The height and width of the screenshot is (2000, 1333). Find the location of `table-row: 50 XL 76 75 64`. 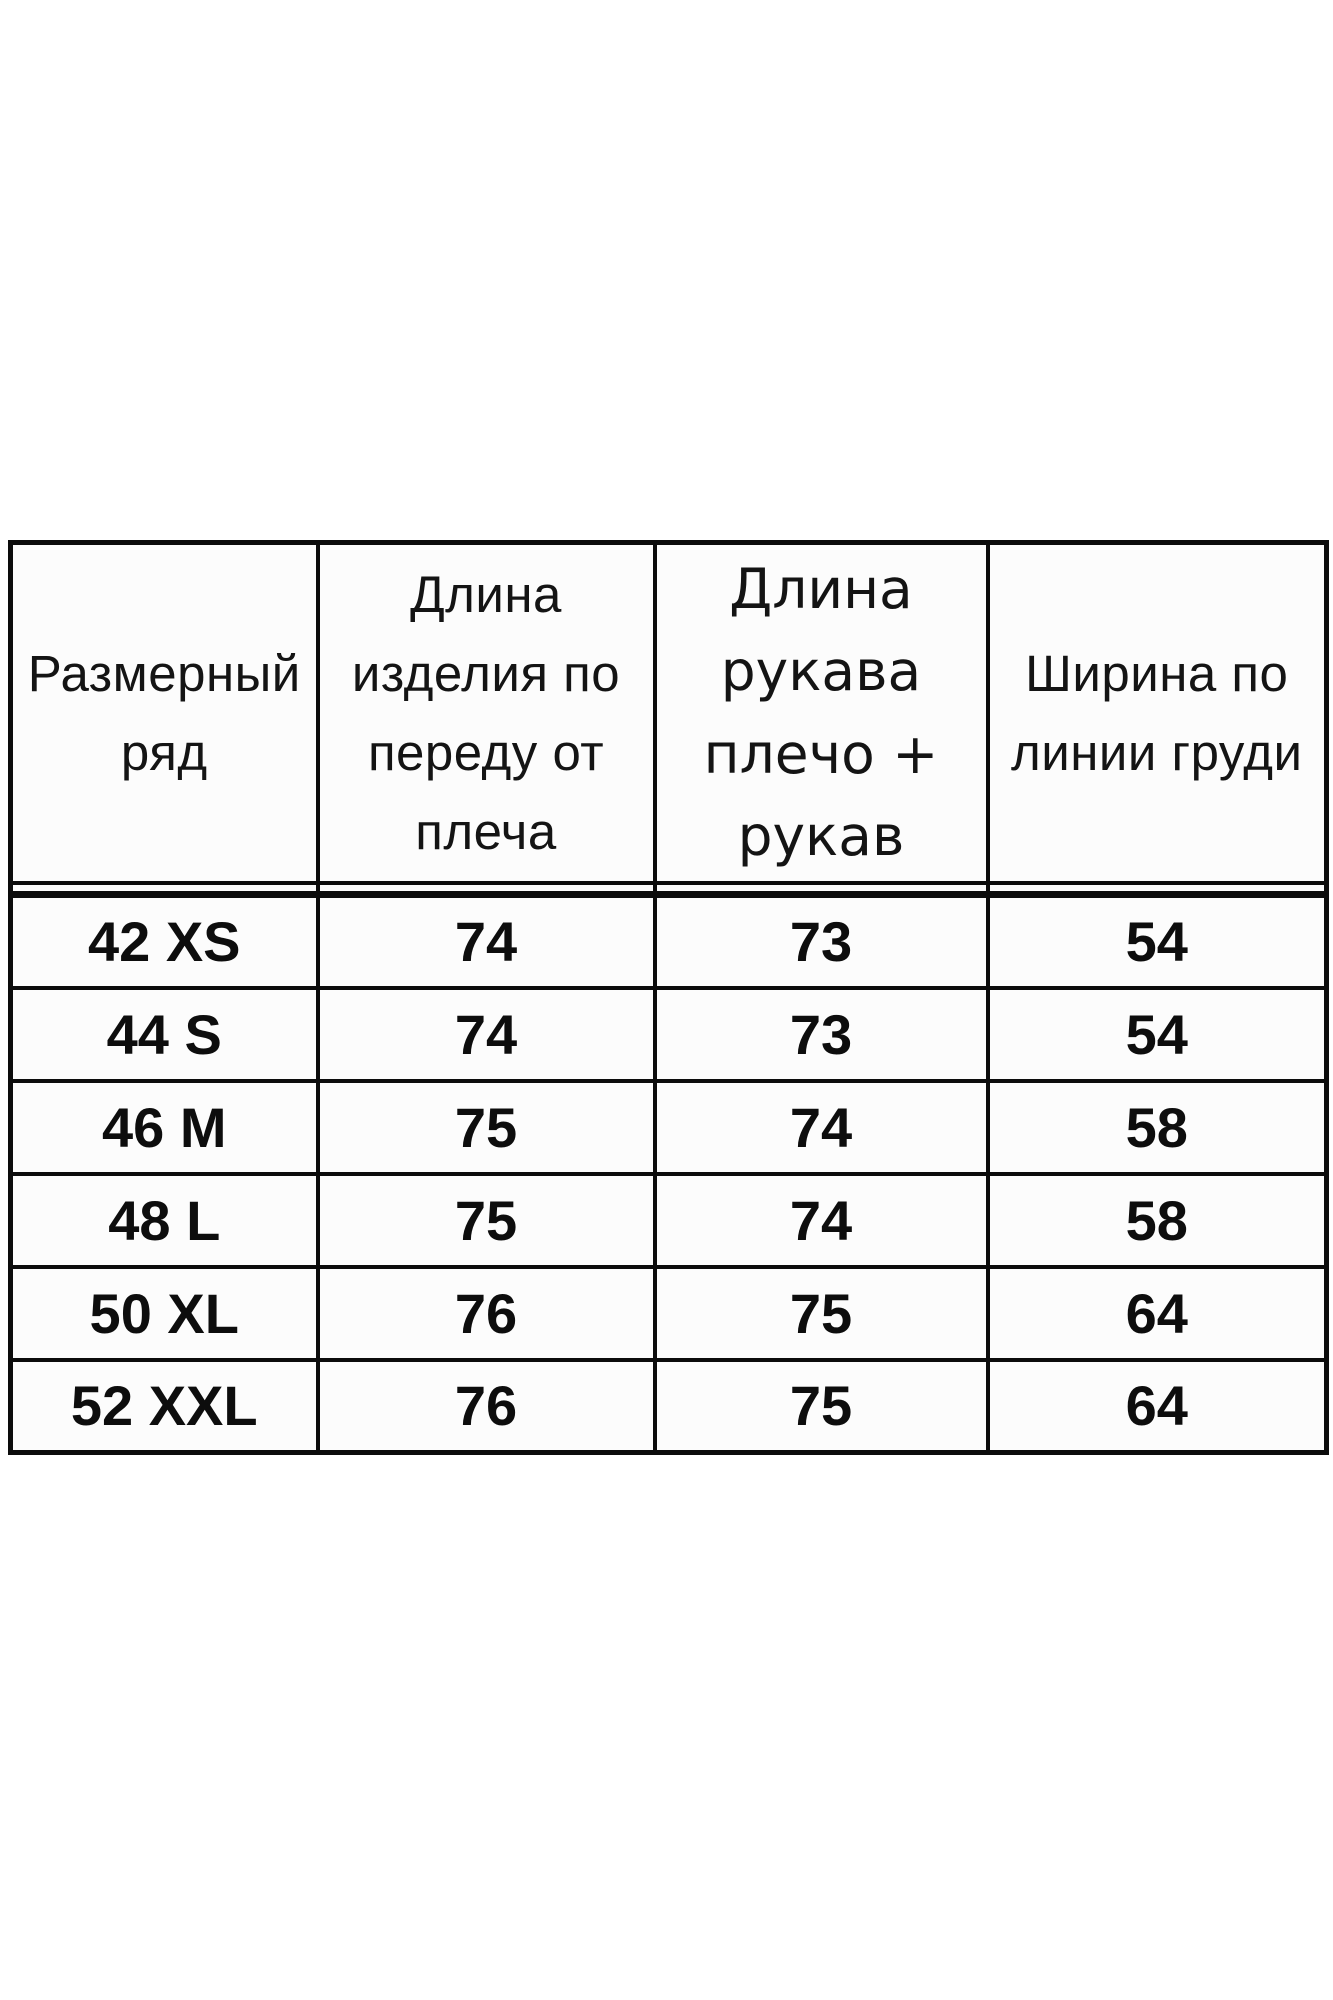

table-row: 50 XL 76 75 64 is located at coordinates (668, 1313).